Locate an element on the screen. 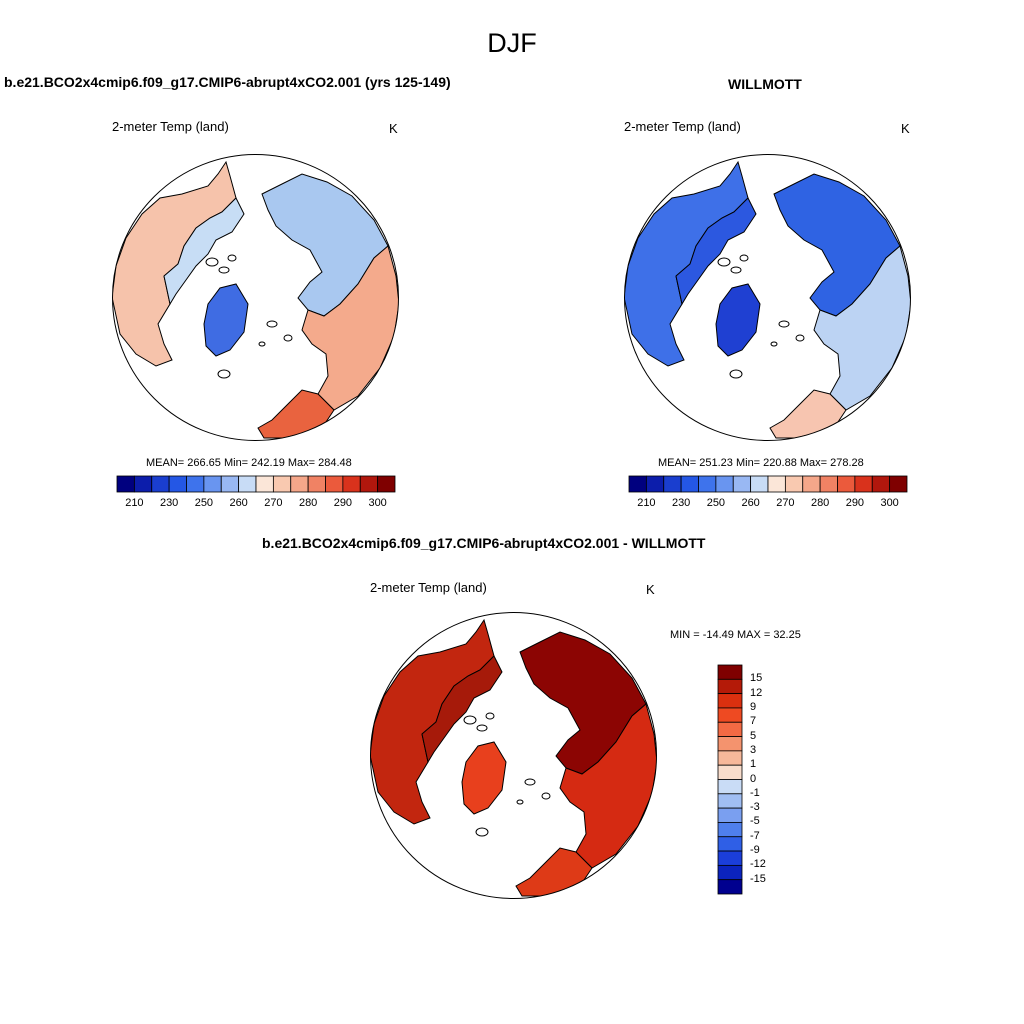  colorbar-tick-label: 0 is located at coordinates (753, 778).